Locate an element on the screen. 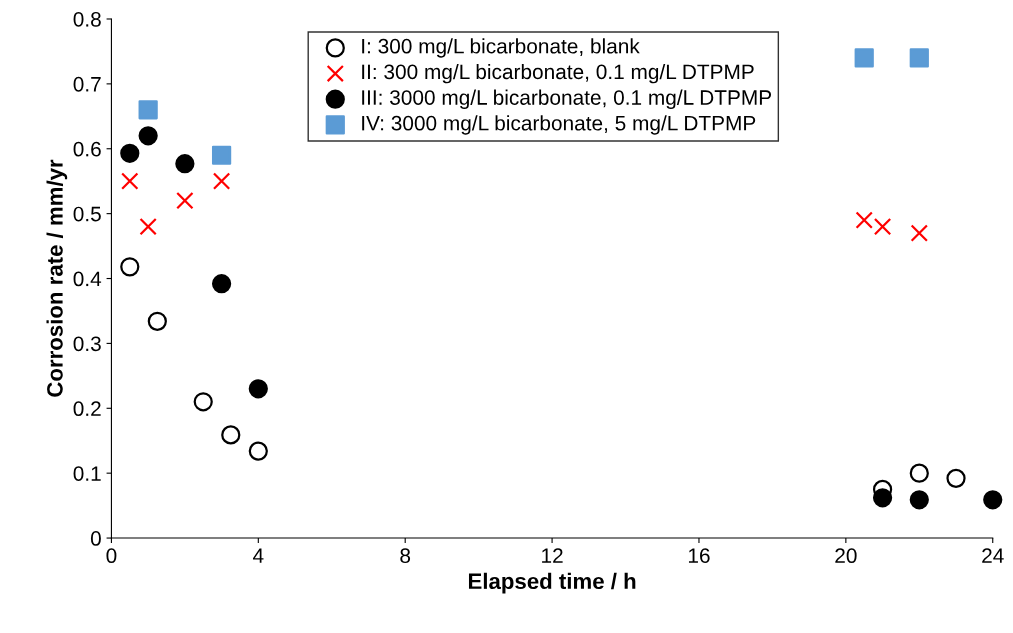 This screenshot has width=1013, height=633. legend-label: I: 300 mg/L bicarbonate, blank is located at coordinates (501, 48).